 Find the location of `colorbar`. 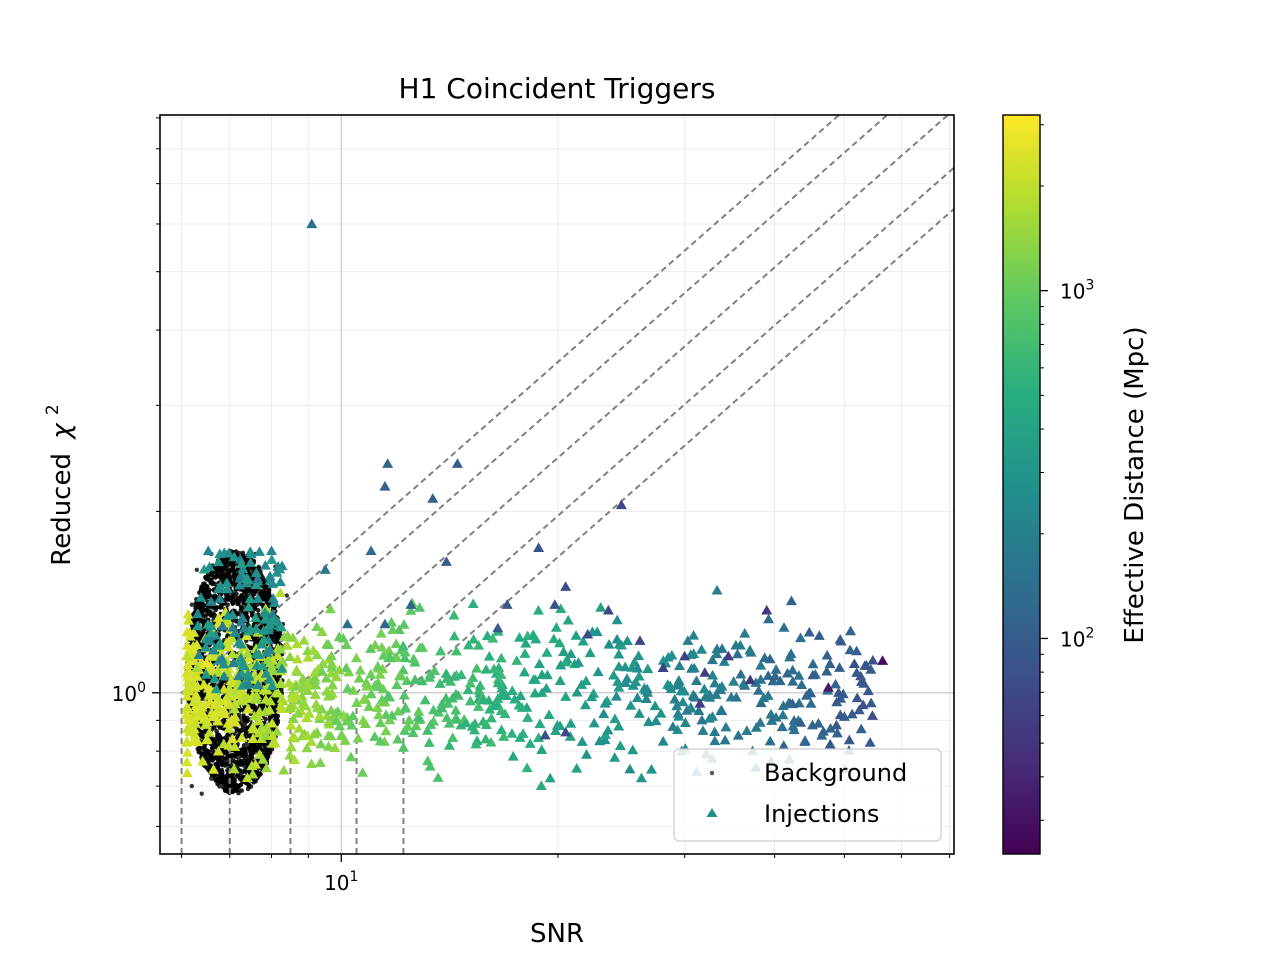

colorbar is located at coordinates (1021, 484).